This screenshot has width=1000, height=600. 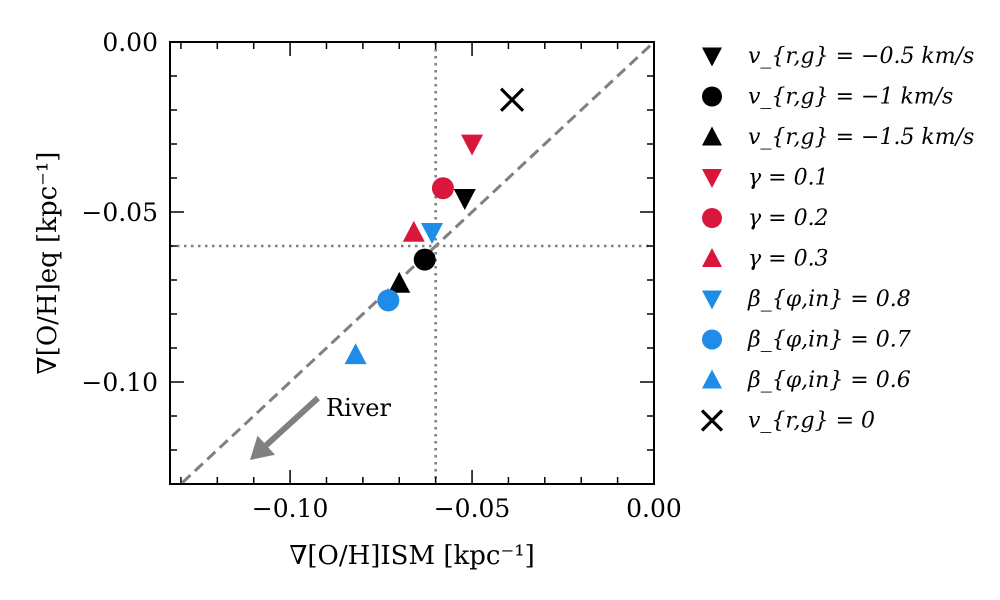 What do you see at coordinates (788, 259) in the screenshot?
I see `legend-entry-5: γ = 0.3` at bounding box center [788, 259].